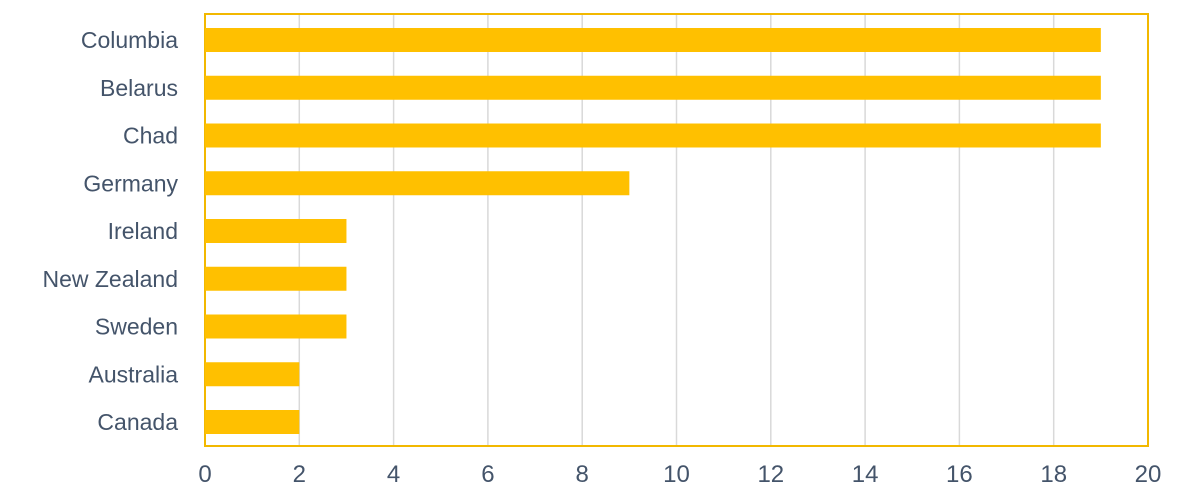 The width and height of the screenshot is (1183, 500). Describe the element at coordinates (143, 231) in the screenshot. I see `category-label-ireland: Ireland` at that location.